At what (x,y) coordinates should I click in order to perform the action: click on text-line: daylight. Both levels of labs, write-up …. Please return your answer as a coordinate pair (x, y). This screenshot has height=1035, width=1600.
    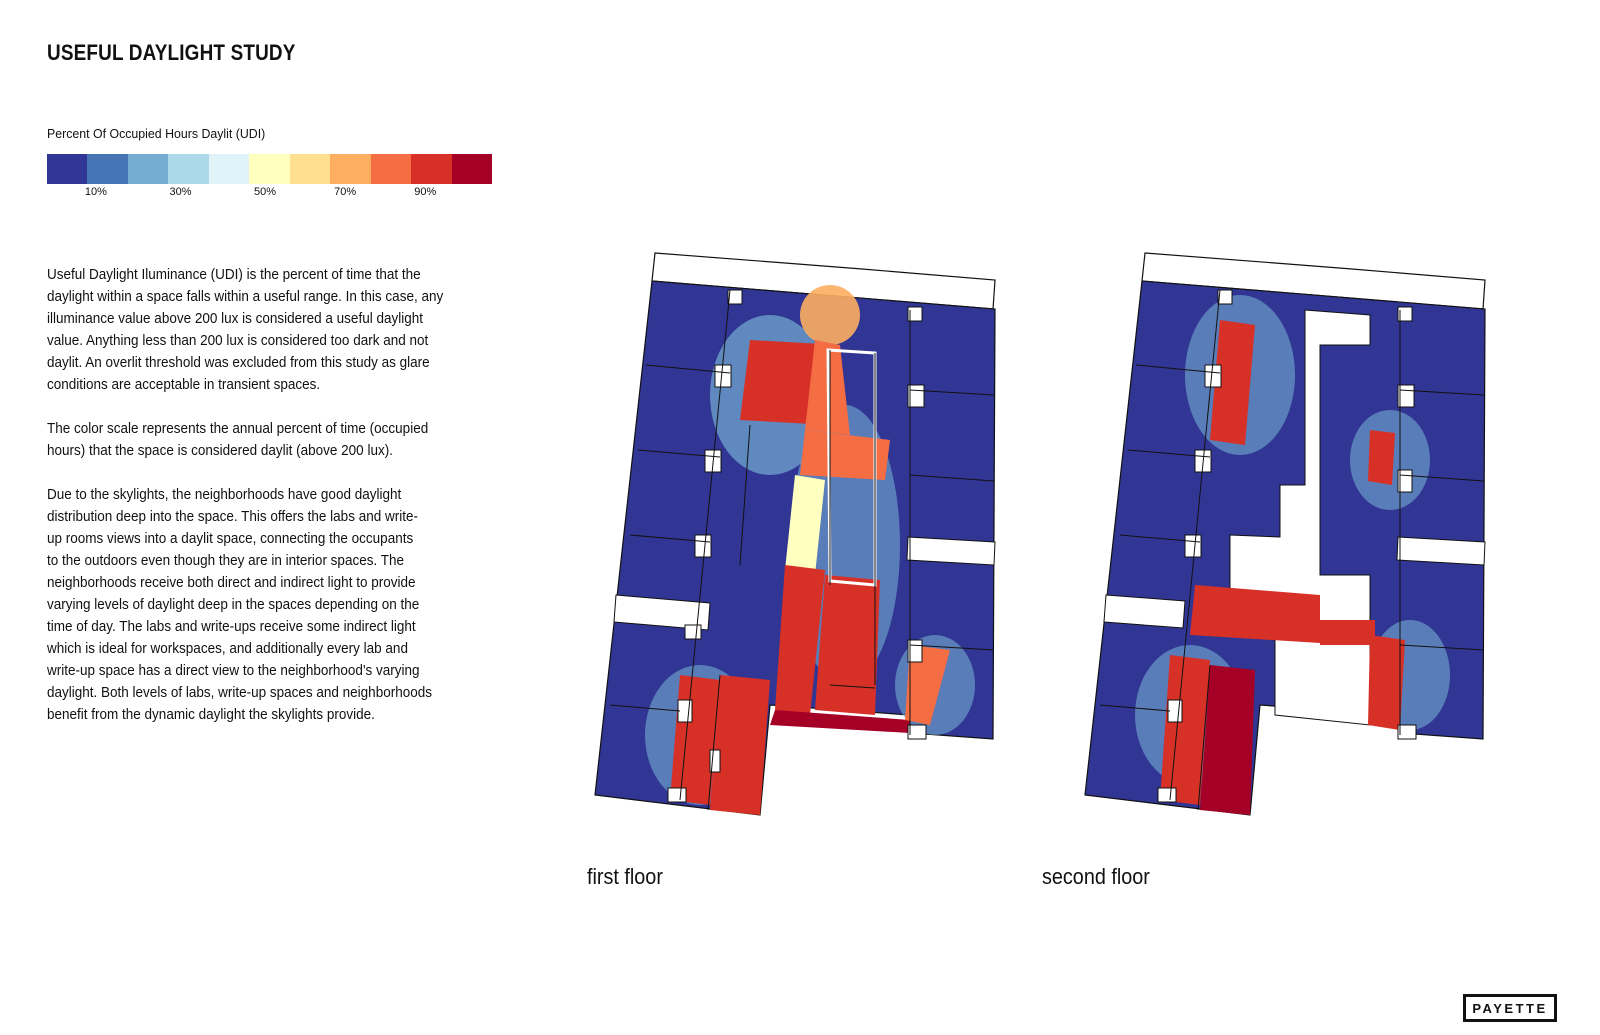
    Looking at the image, I should click on (239, 692).